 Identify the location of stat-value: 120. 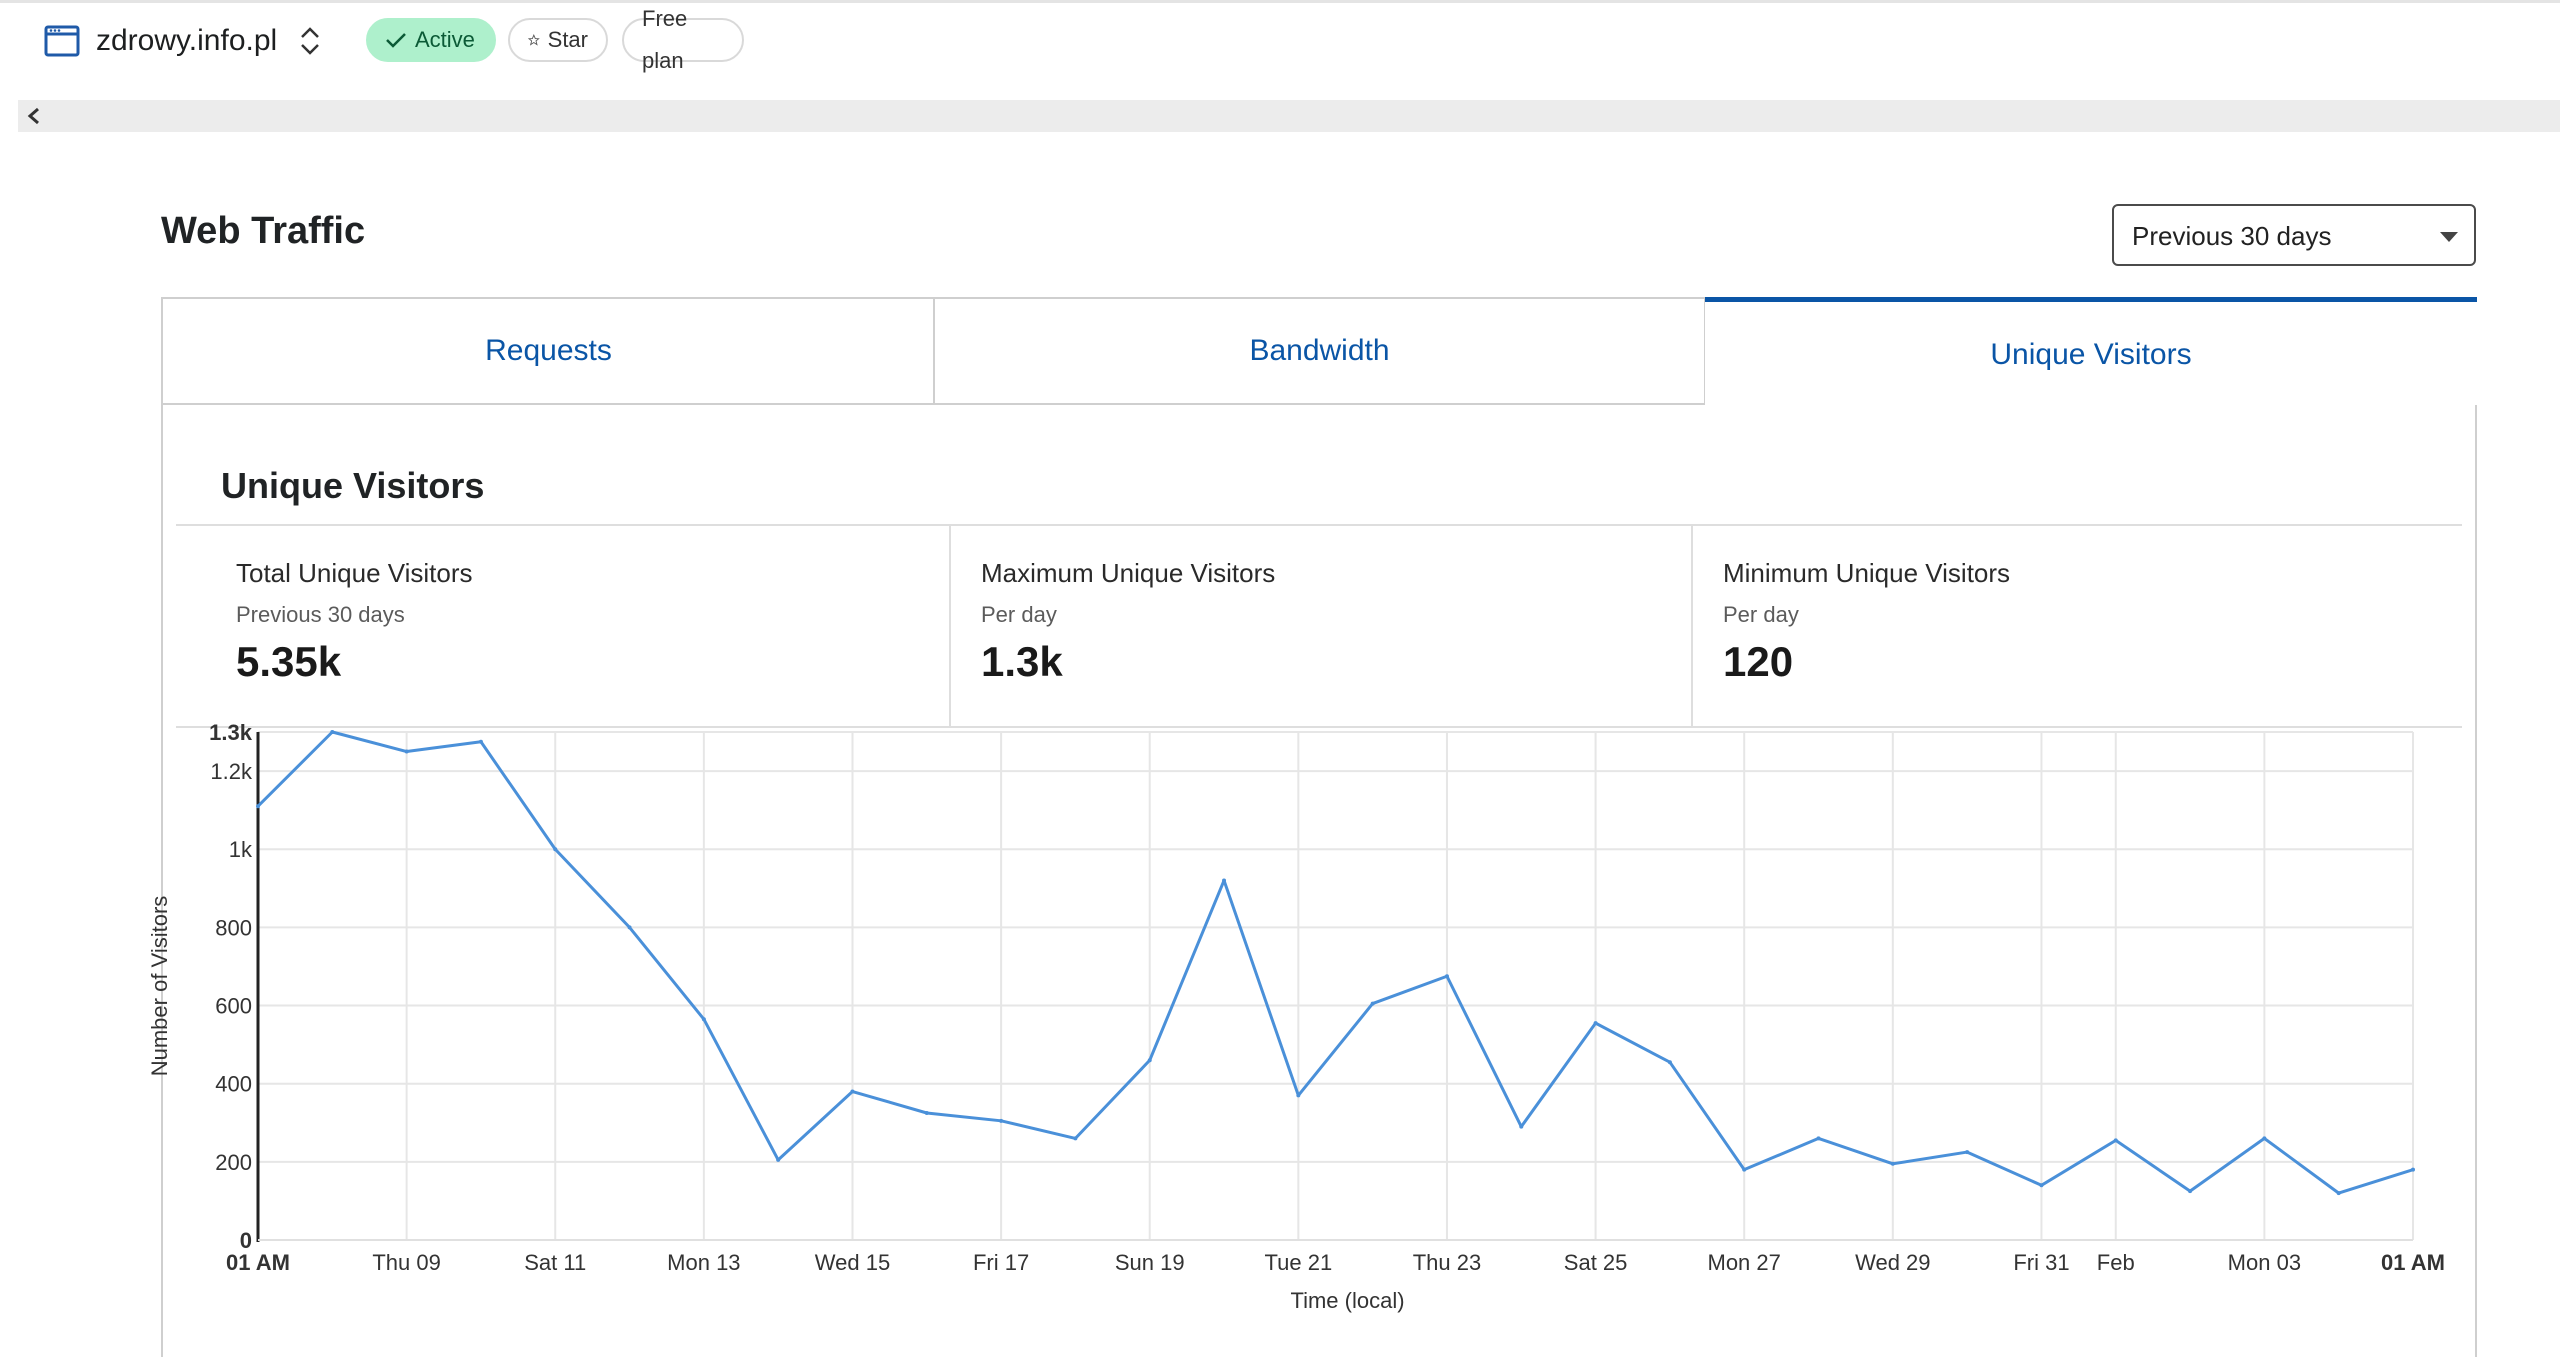
(1758, 661).